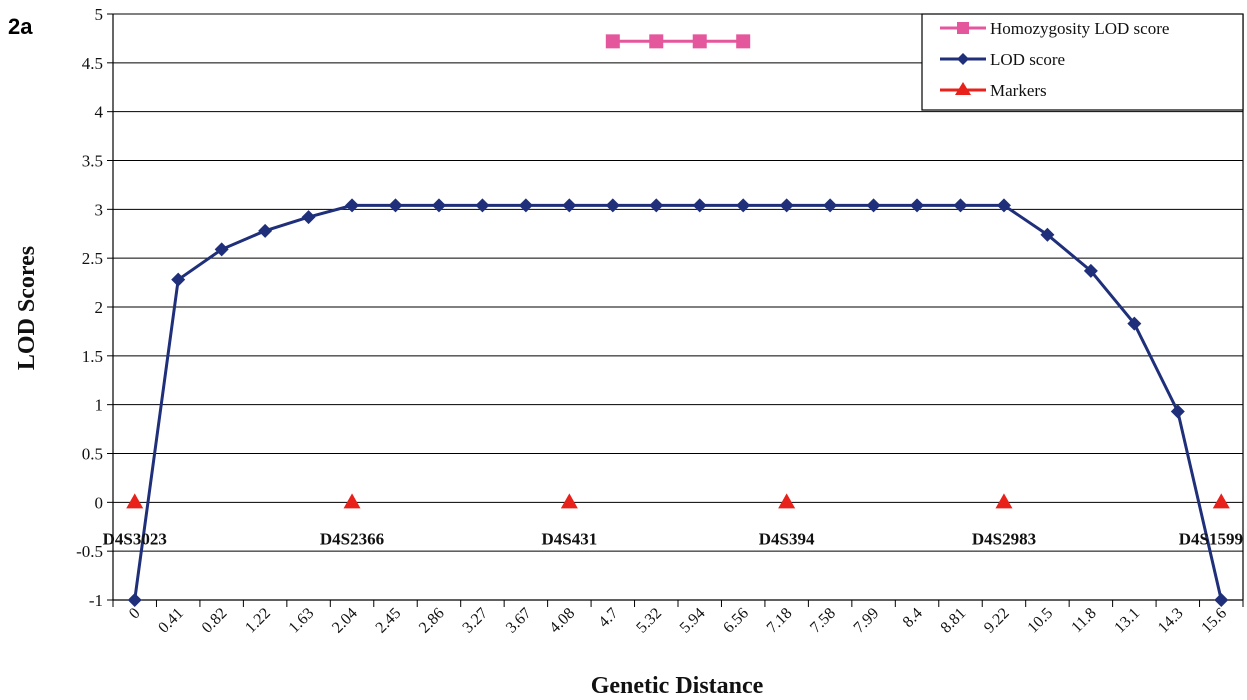  Describe the element at coordinates (608, 618) in the screenshot. I see `x-tick-label: 4.7` at that location.